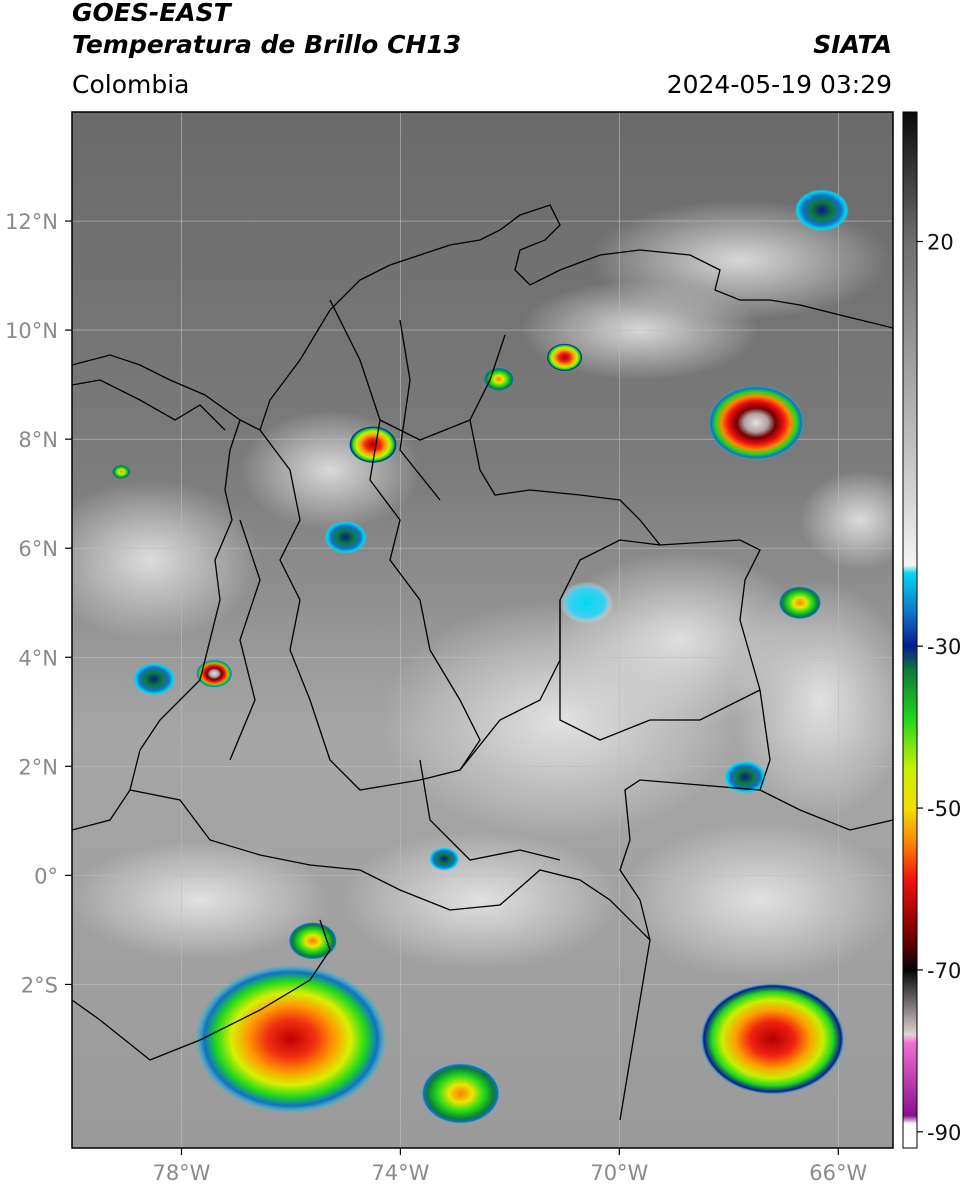 Image resolution: width=966 pixels, height=1190 pixels. What do you see at coordinates (267, 44) in the screenshot?
I see `product-title: Temperatura de Brillo CH13` at bounding box center [267, 44].